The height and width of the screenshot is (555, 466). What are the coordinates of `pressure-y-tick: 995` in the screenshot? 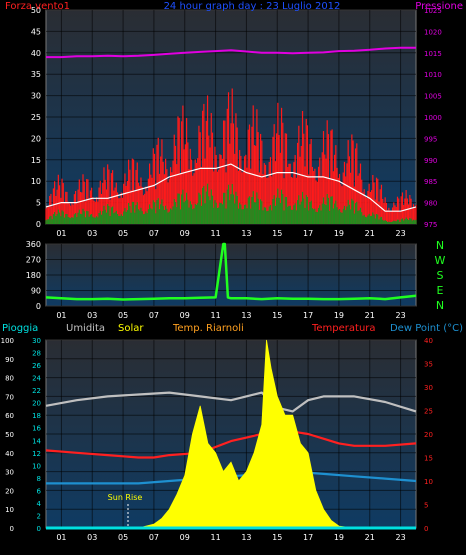 It's located at (430, 139).